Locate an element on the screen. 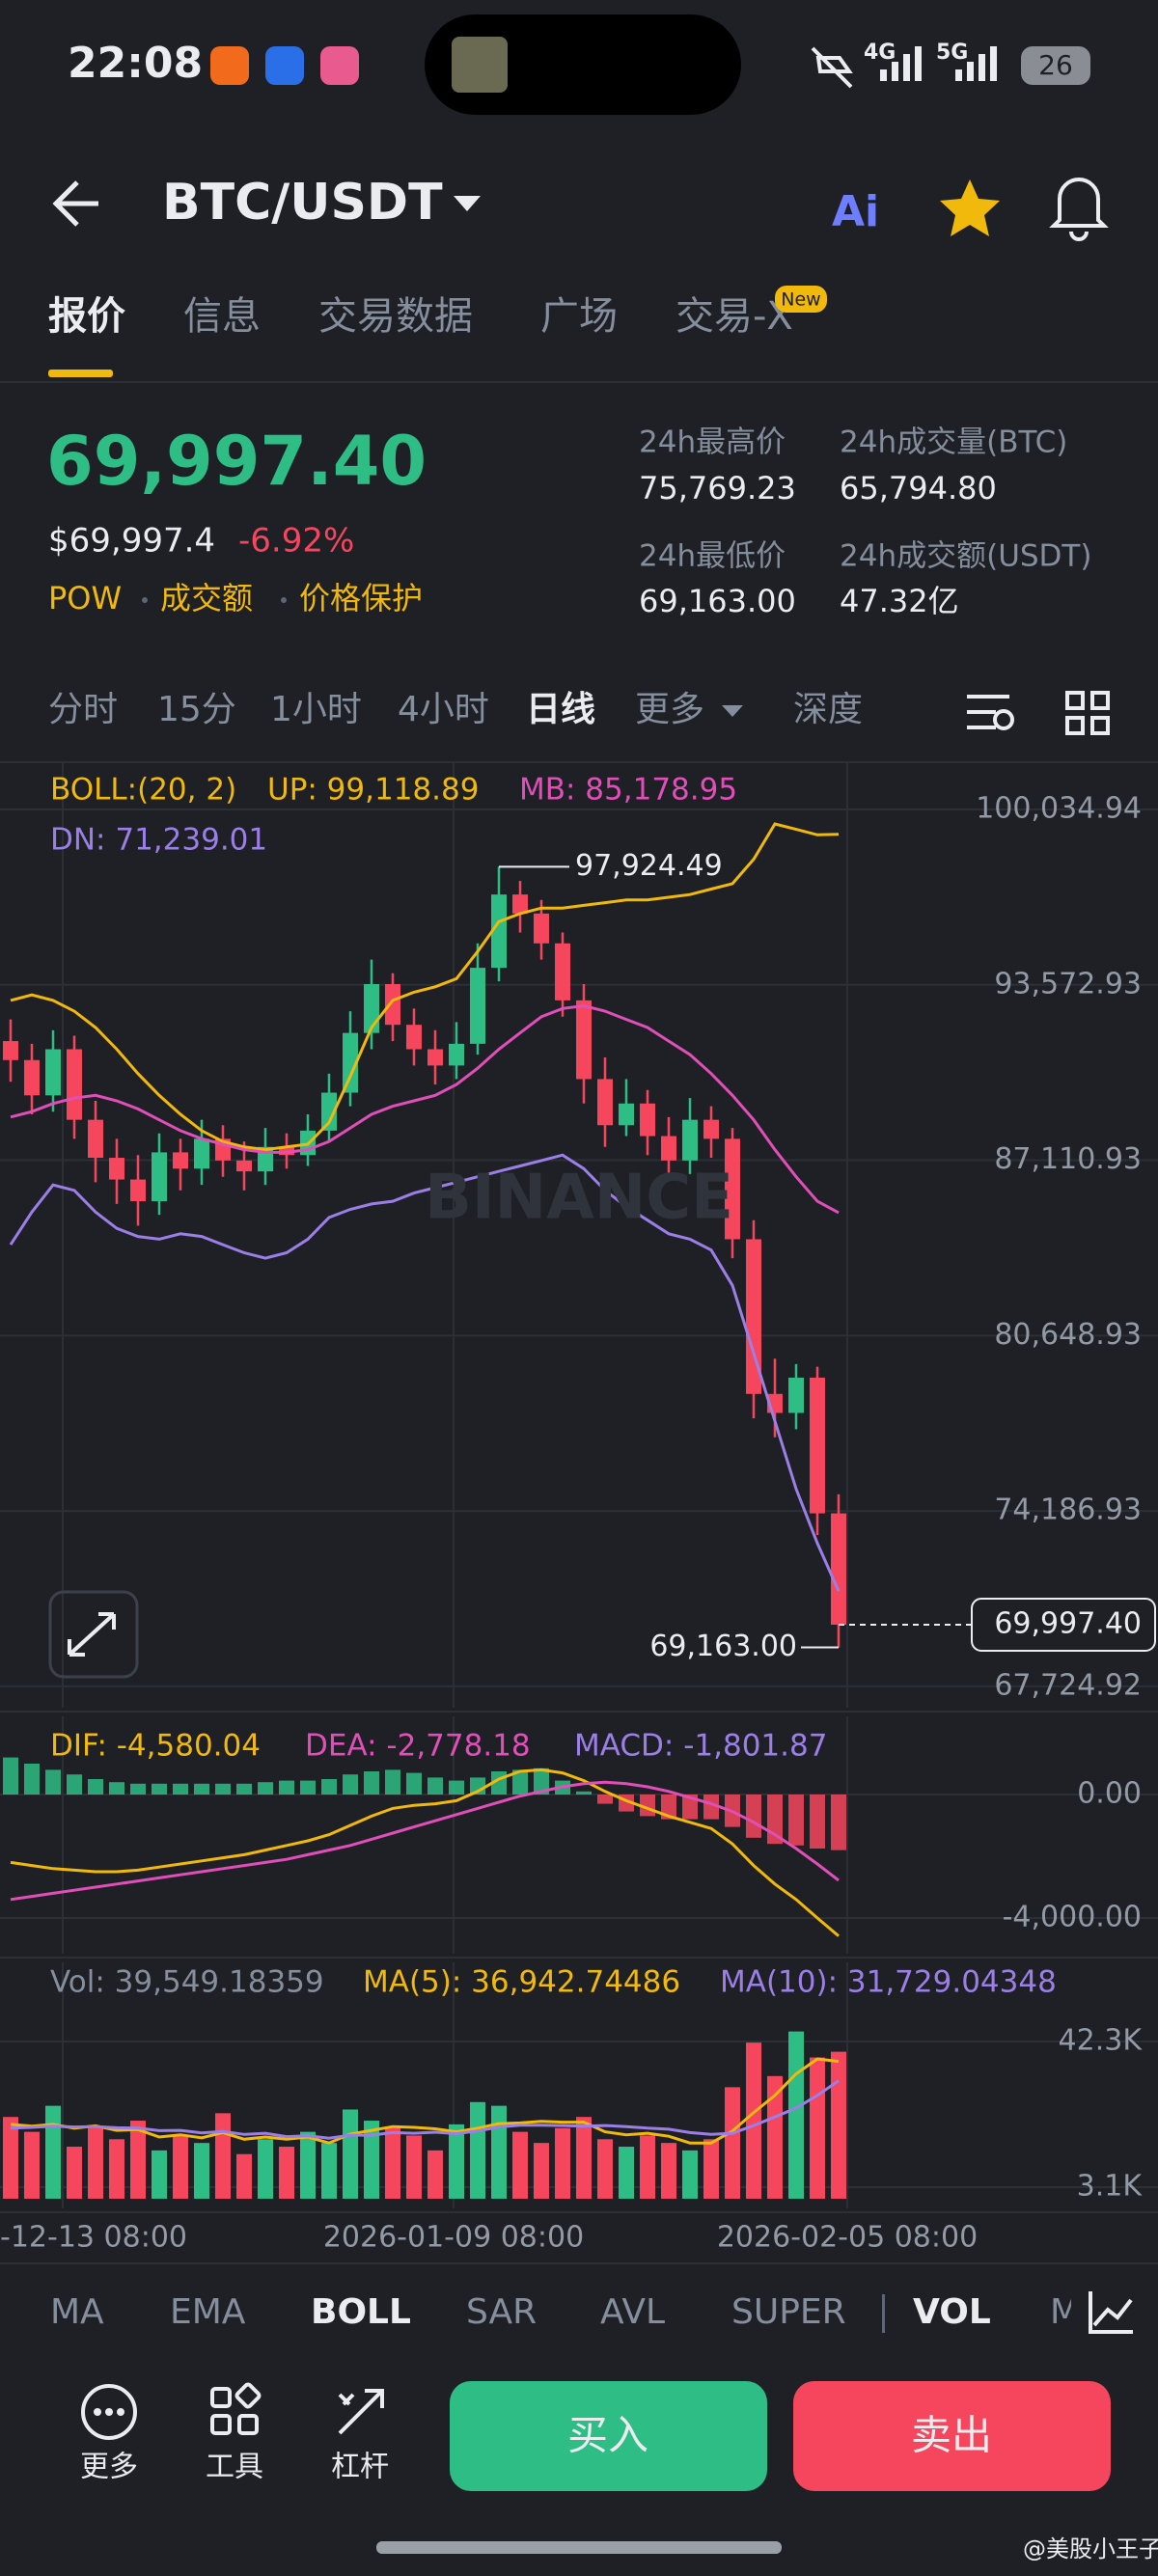 This screenshot has height=2576, width=1158. watermark: BINANCE is located at coordinates (579, 1198).